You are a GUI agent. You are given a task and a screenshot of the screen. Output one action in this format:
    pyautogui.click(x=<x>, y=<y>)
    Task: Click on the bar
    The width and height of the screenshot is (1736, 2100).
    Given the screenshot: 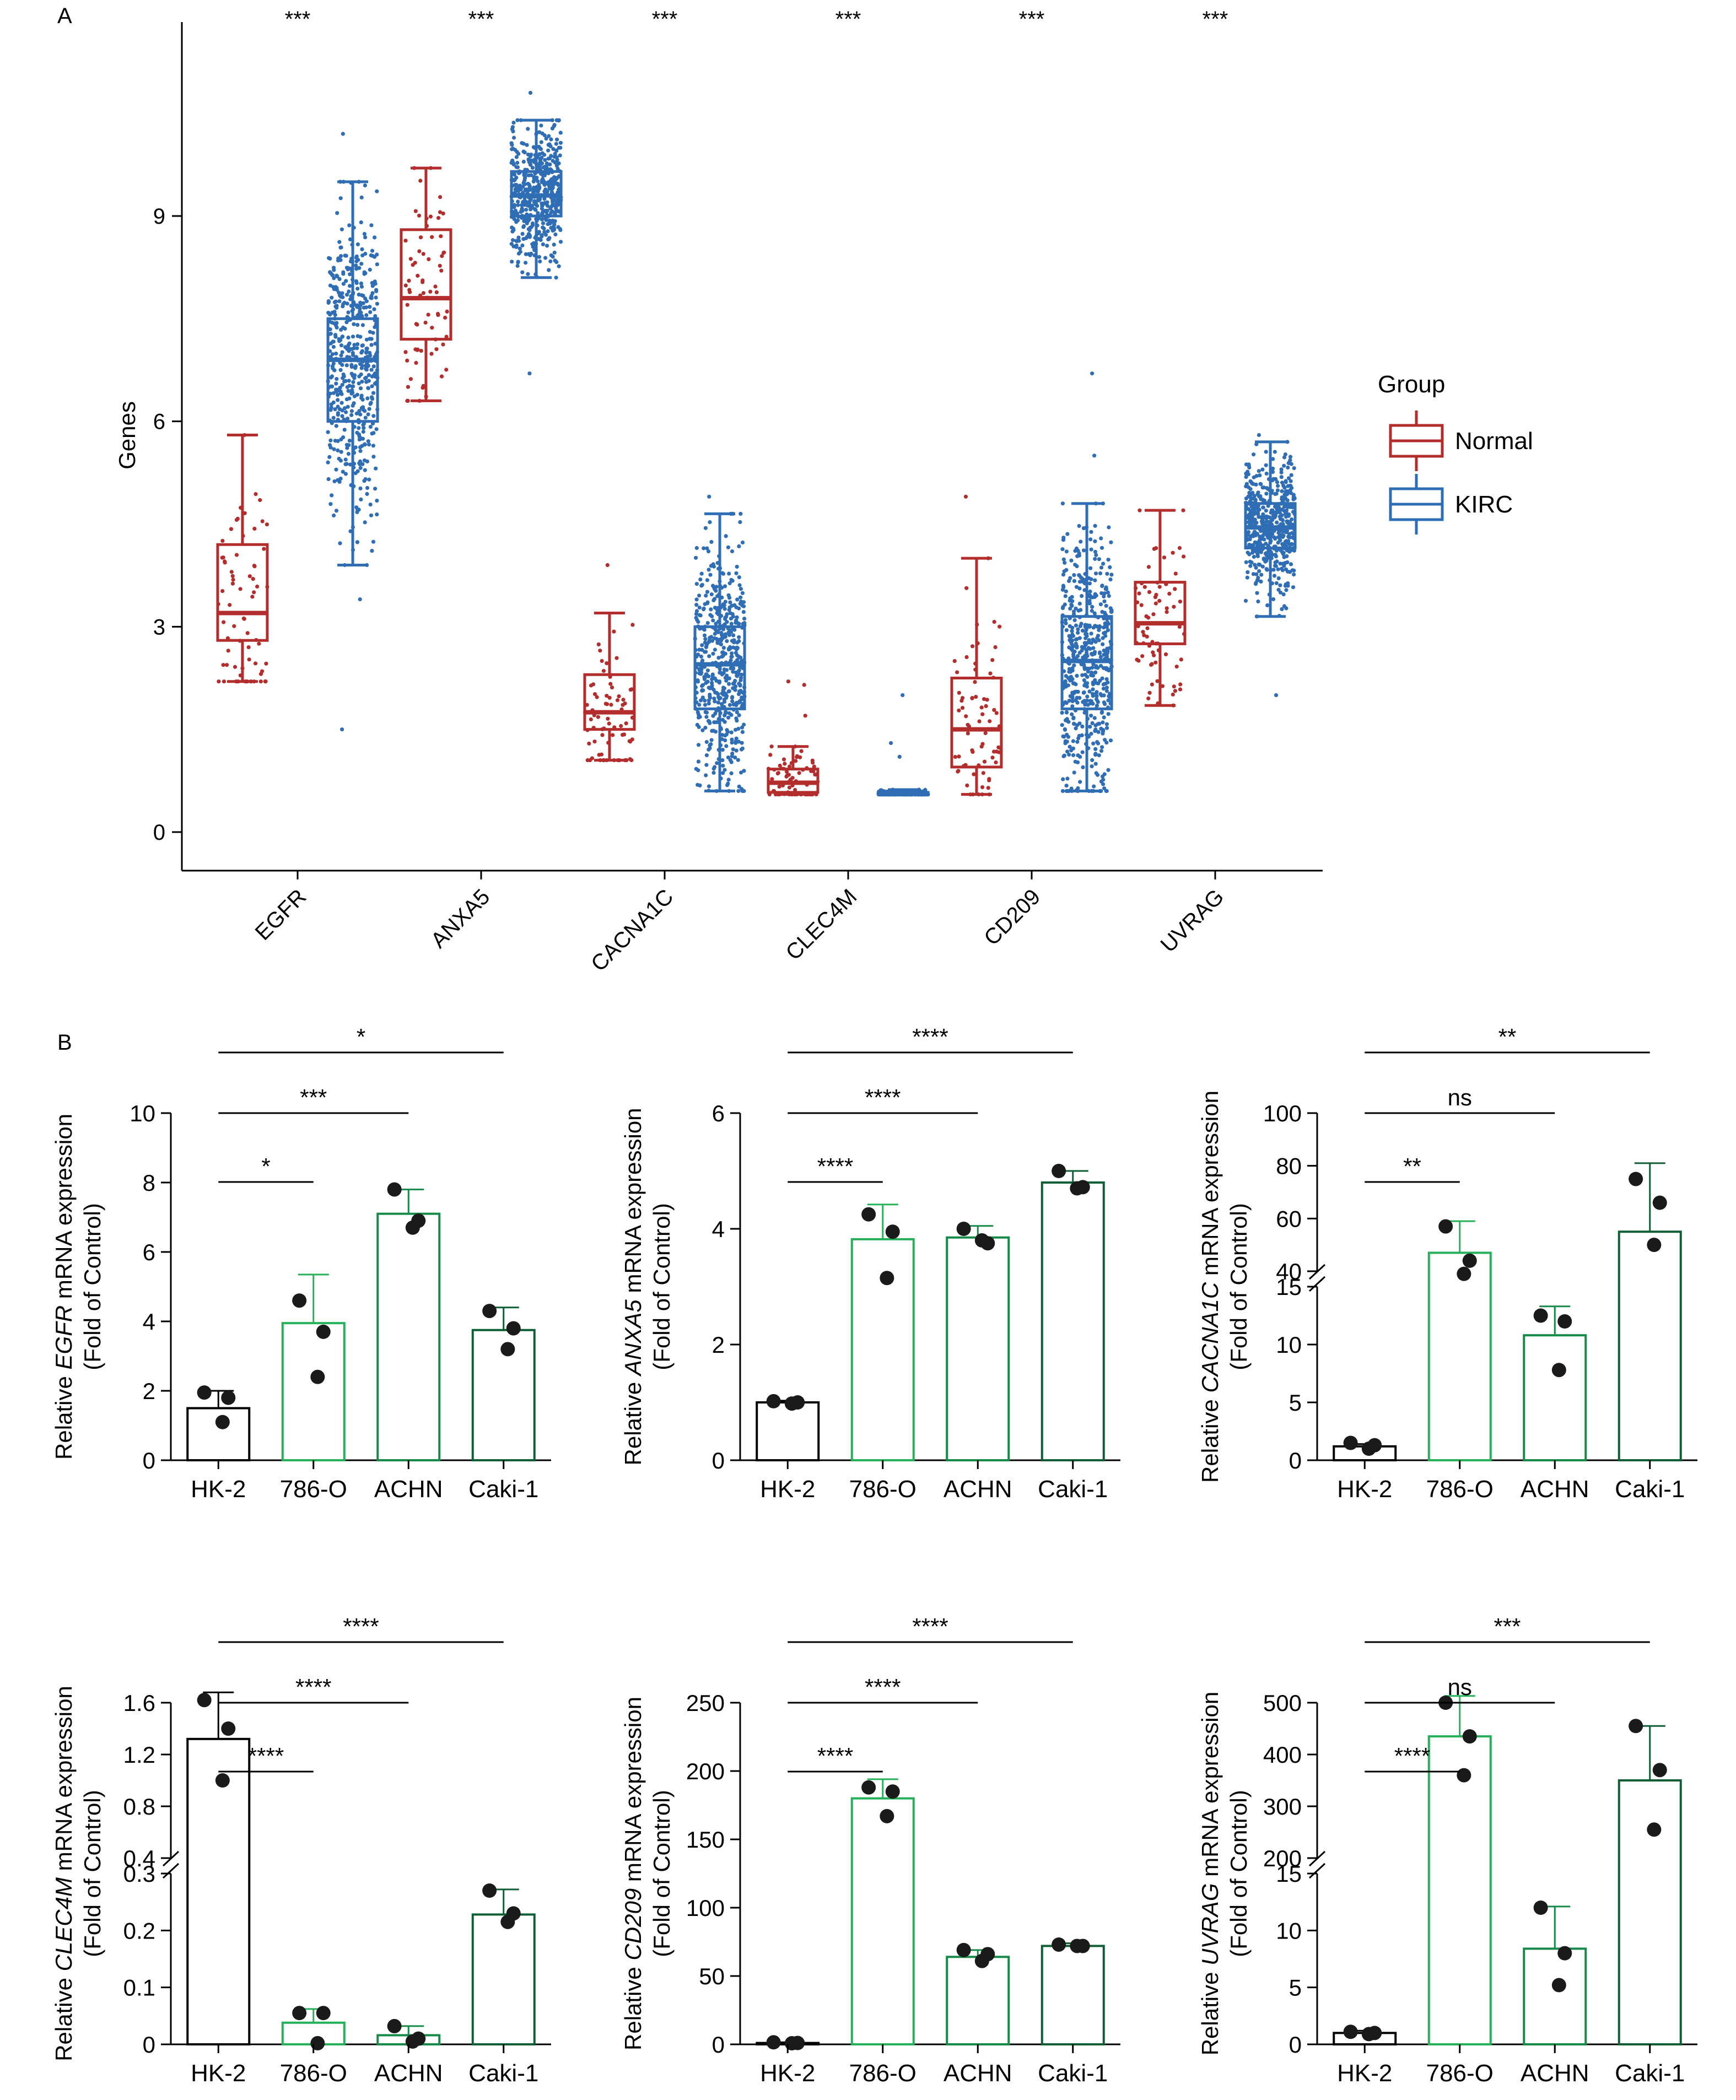 What is the action you would take?
    pyautogui.click(x=1072, y=1321)
    